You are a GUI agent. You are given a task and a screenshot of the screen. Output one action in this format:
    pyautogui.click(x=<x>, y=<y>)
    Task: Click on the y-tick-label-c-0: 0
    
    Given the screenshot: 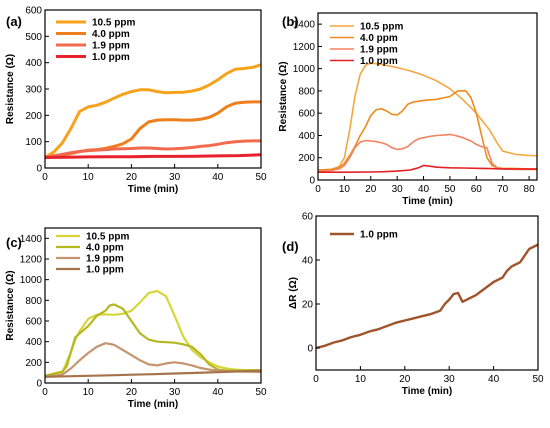 What is the action you would take?
    pyautogui.click(x=39, y=384)
    